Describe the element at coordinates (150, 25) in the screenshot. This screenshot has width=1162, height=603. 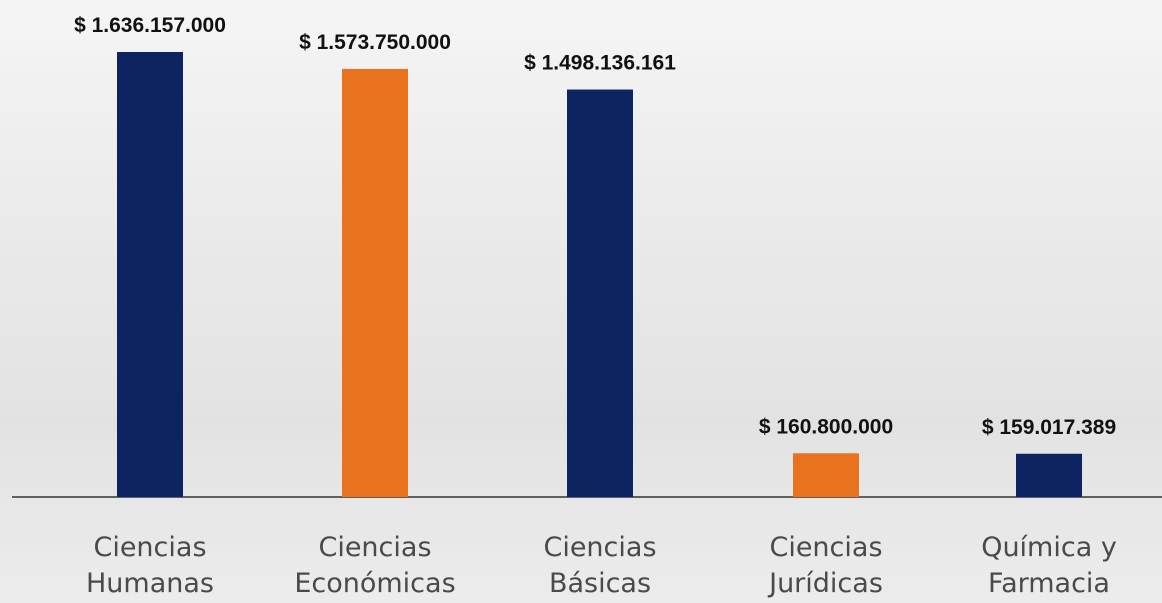
I see `value-label: $ 1.636.157.000` at that location.